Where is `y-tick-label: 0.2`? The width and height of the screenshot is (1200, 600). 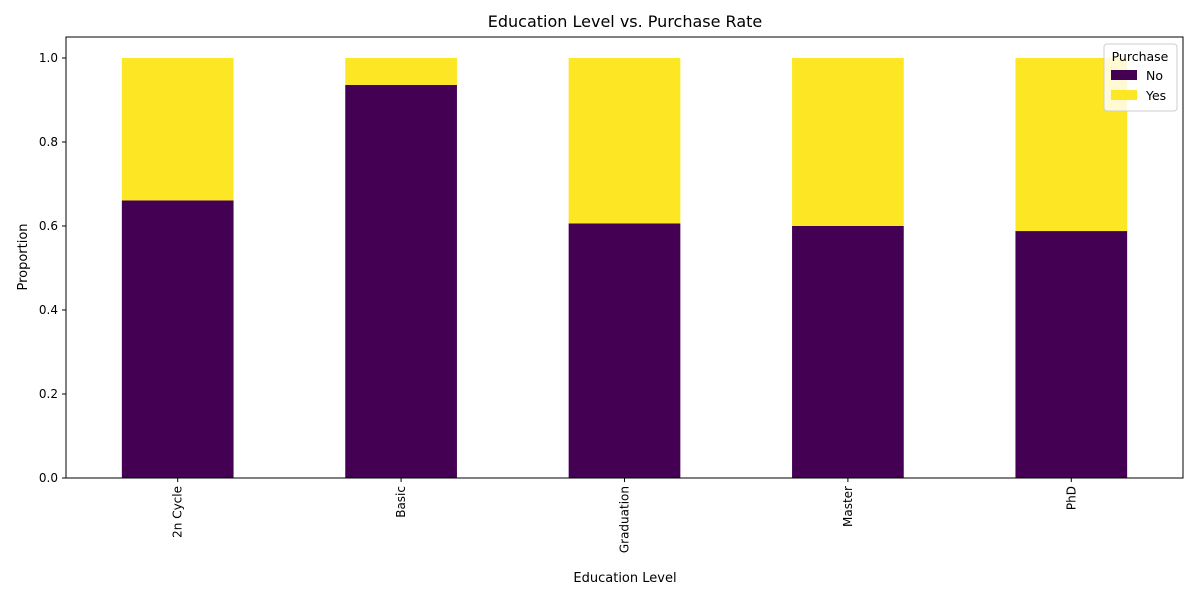
y-tick-label: 0.2 is located at coordinates (48, 394).